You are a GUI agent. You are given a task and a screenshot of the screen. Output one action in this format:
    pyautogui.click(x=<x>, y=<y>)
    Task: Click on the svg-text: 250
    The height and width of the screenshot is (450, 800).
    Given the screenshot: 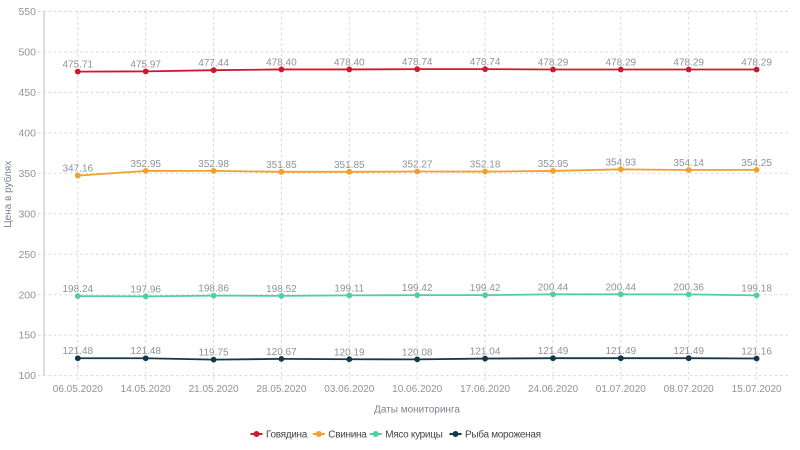 What is the action you would take?
    pyautogui.click(x=27, y=255)
    